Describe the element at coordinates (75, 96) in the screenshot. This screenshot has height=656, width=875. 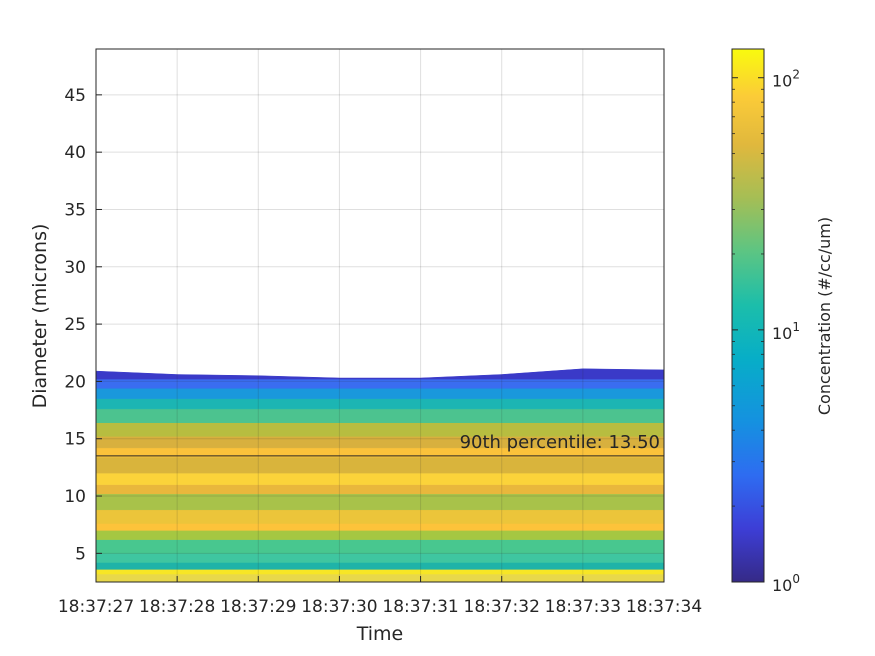
I see `y-tick-label: 45` at that location.